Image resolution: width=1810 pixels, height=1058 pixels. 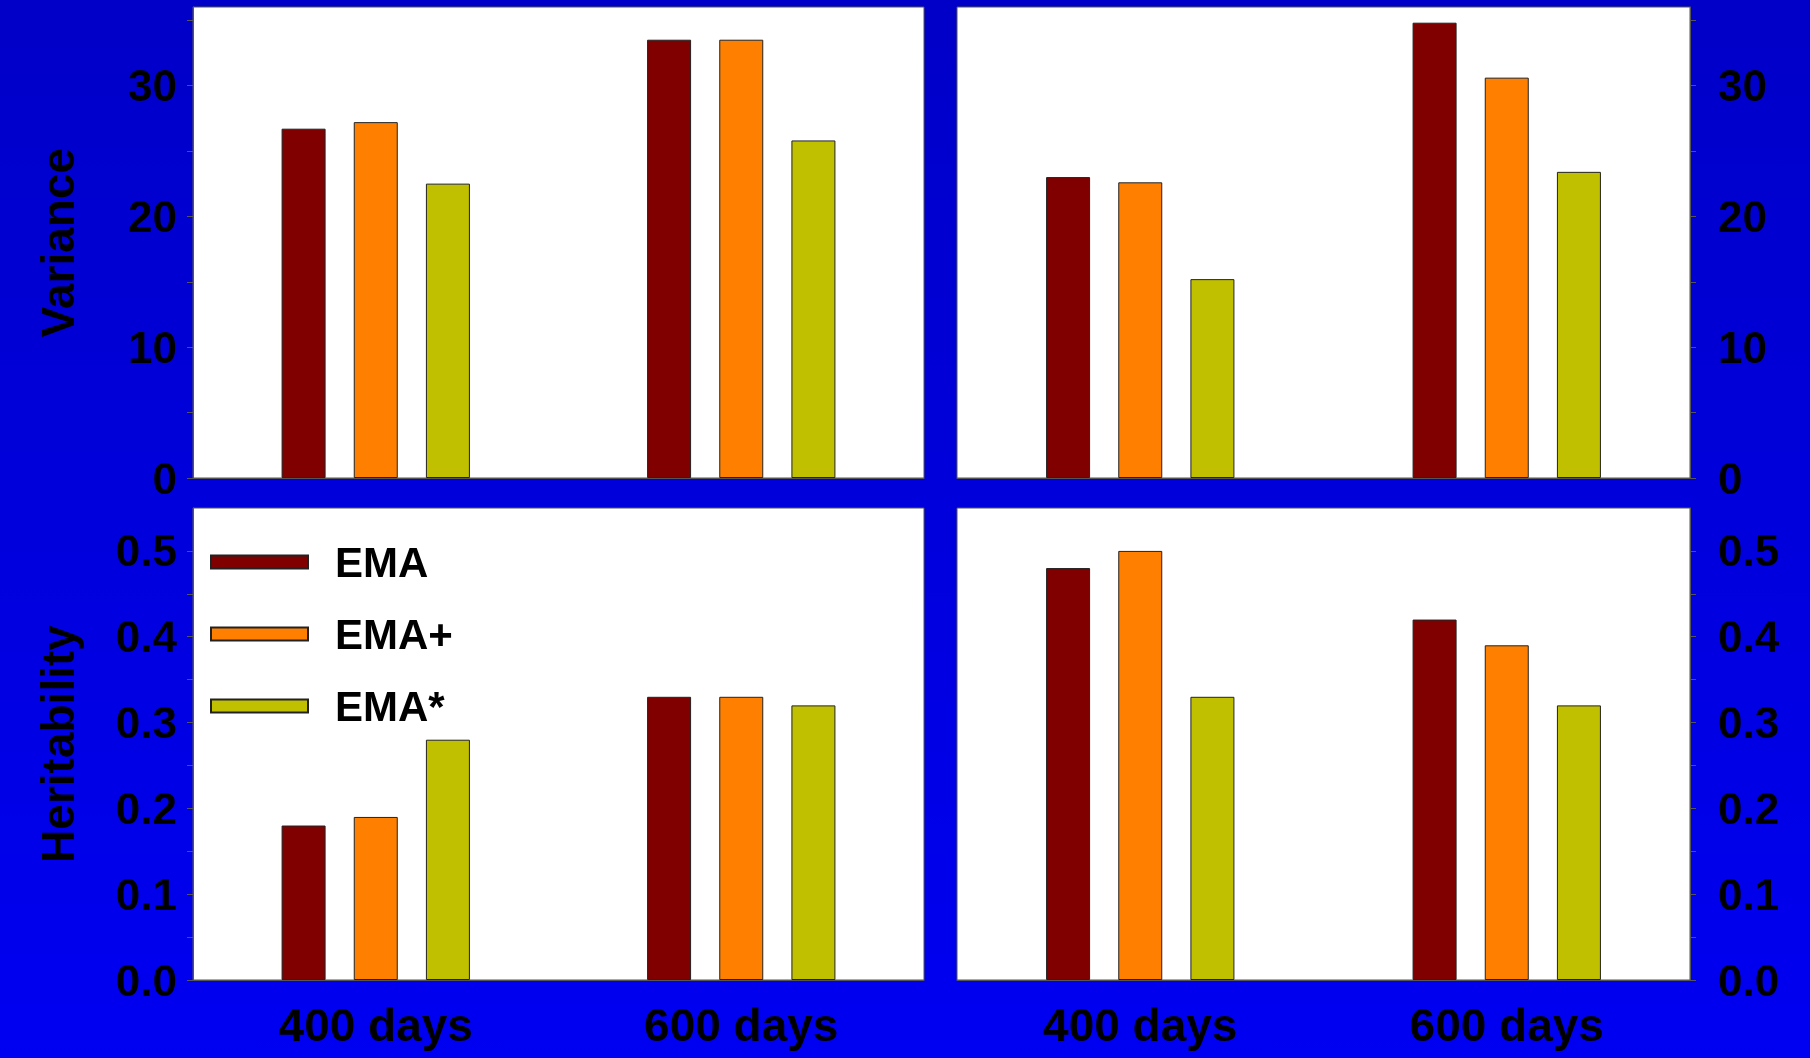 I want to click on y-axis-title: Variance, so click(x=58, y=242).